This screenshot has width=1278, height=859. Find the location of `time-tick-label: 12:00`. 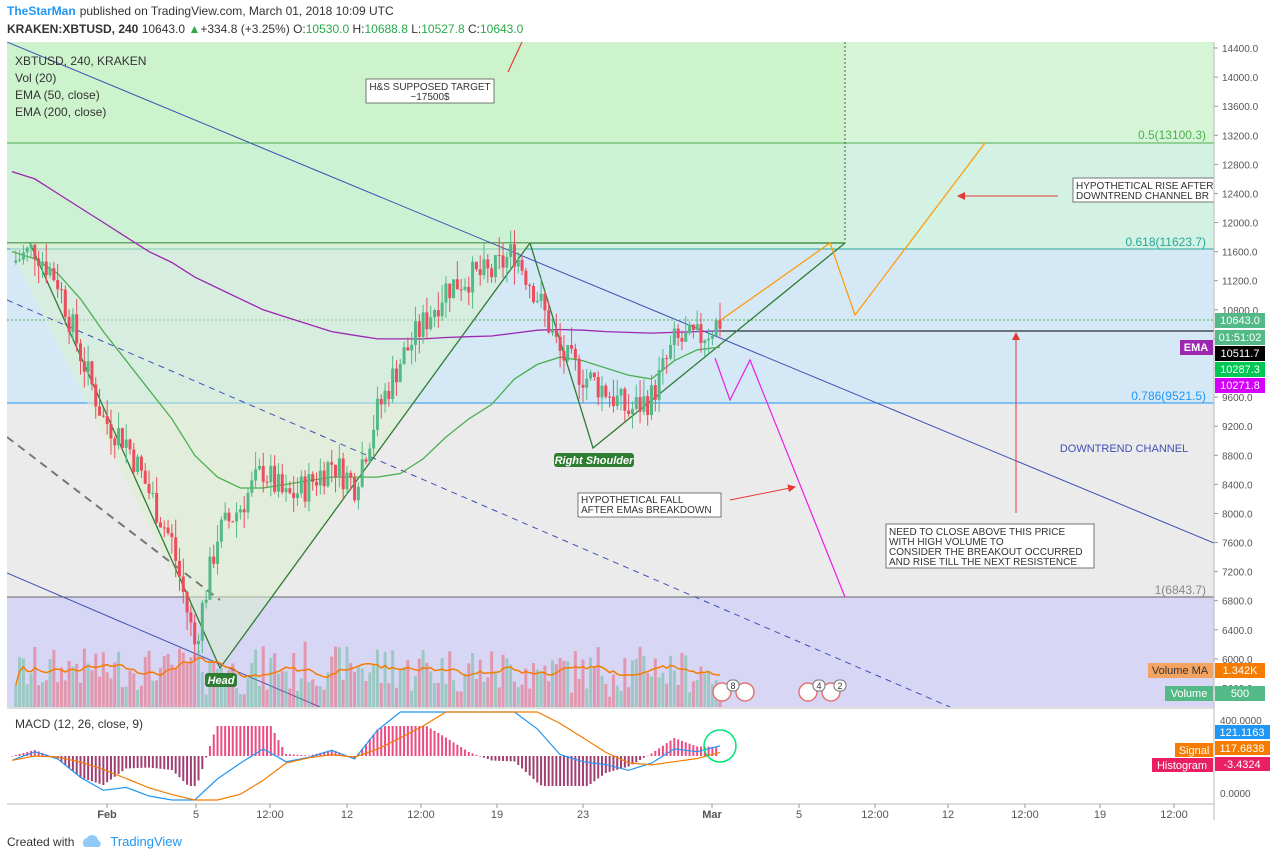

time-tick-label: 12:00 is located at coordinates (1025, 815).